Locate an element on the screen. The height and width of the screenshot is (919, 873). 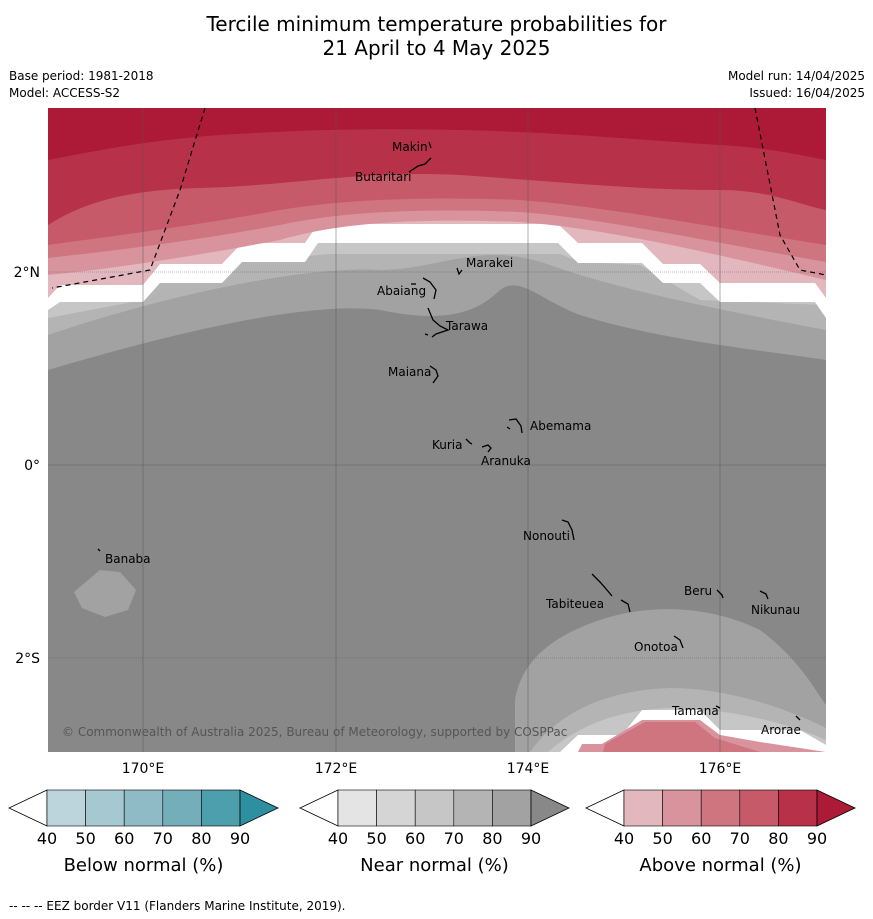
lon-label-172e: 172°E is located at coordinates (336, 769).